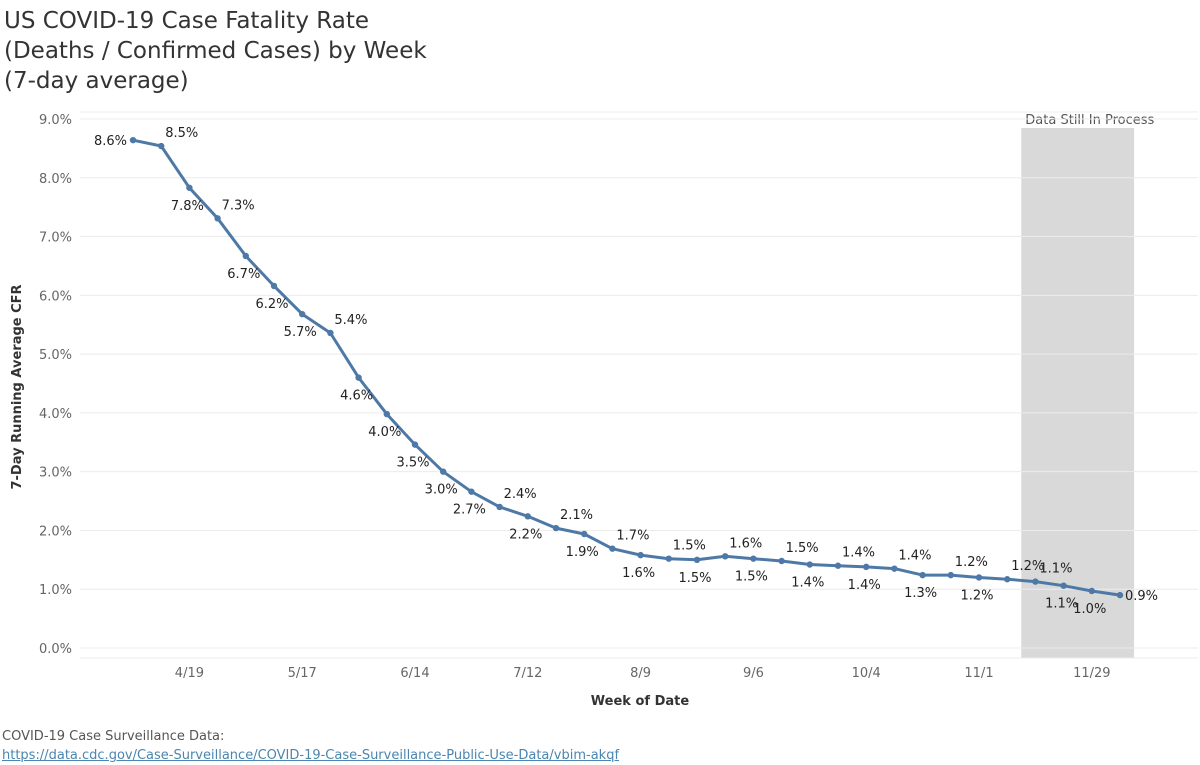  Describe the element at coordinates (632, 536) in the screenshot. I see `data-label: 1.7%` at that location.